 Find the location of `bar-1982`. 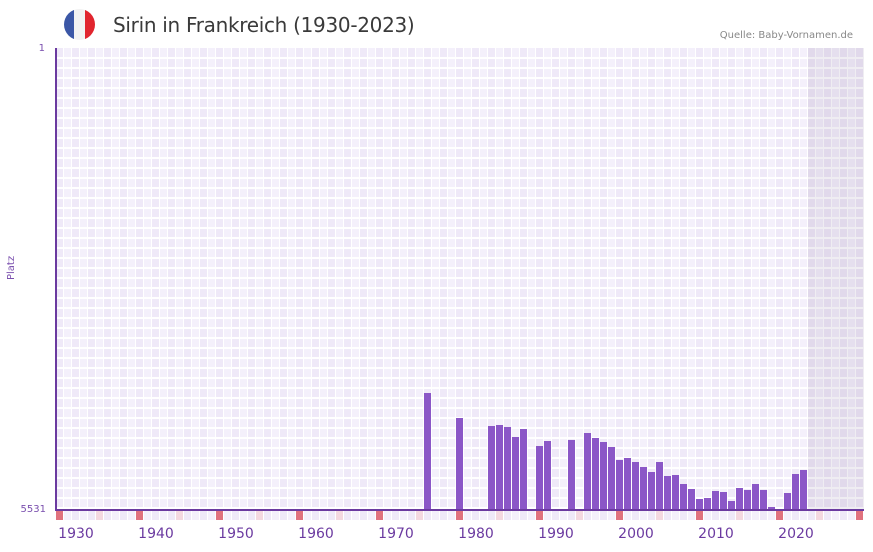

bar-1982 is located at coordinates (491, 468).